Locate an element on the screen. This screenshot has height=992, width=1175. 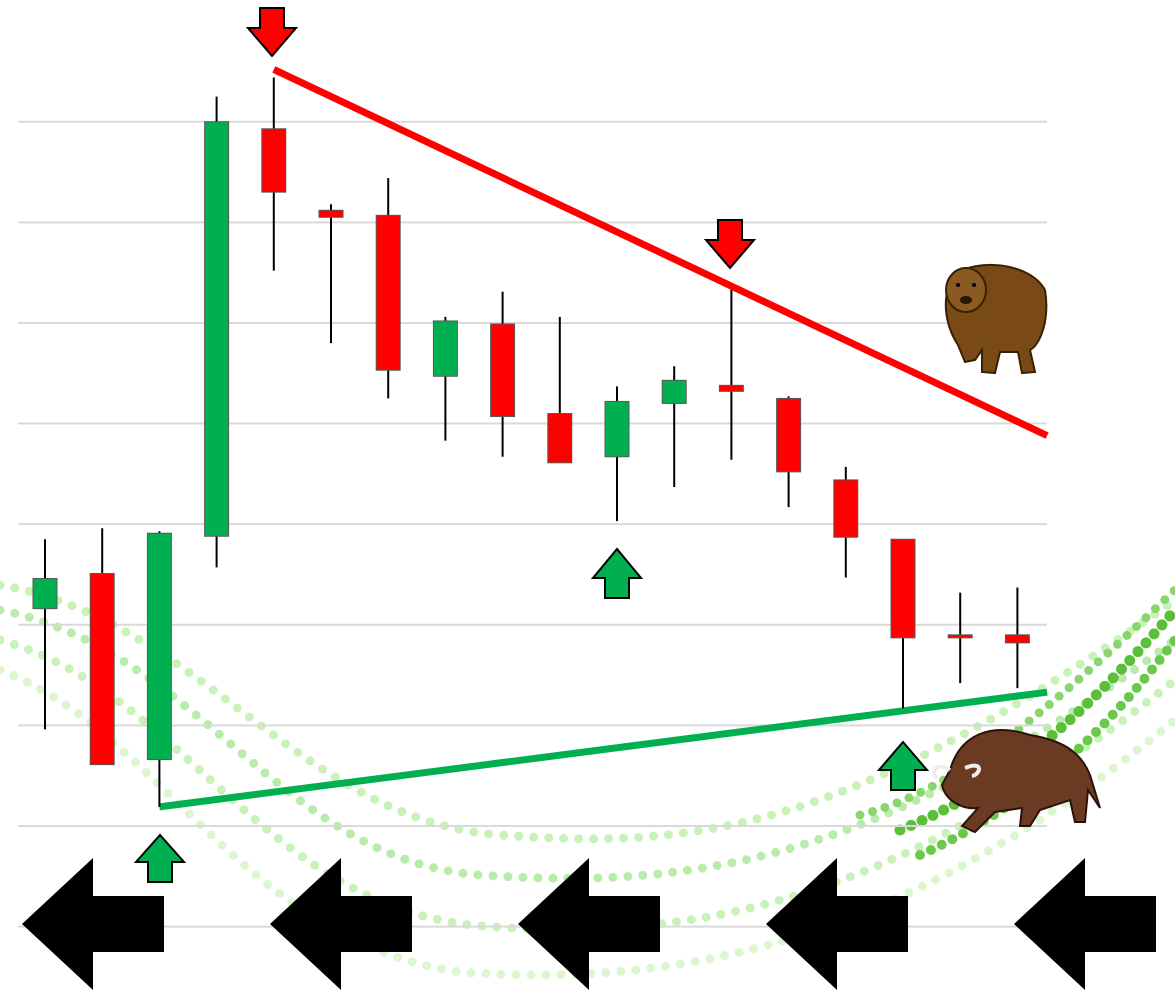
nav-arrows is located at coordinates (589, 924).